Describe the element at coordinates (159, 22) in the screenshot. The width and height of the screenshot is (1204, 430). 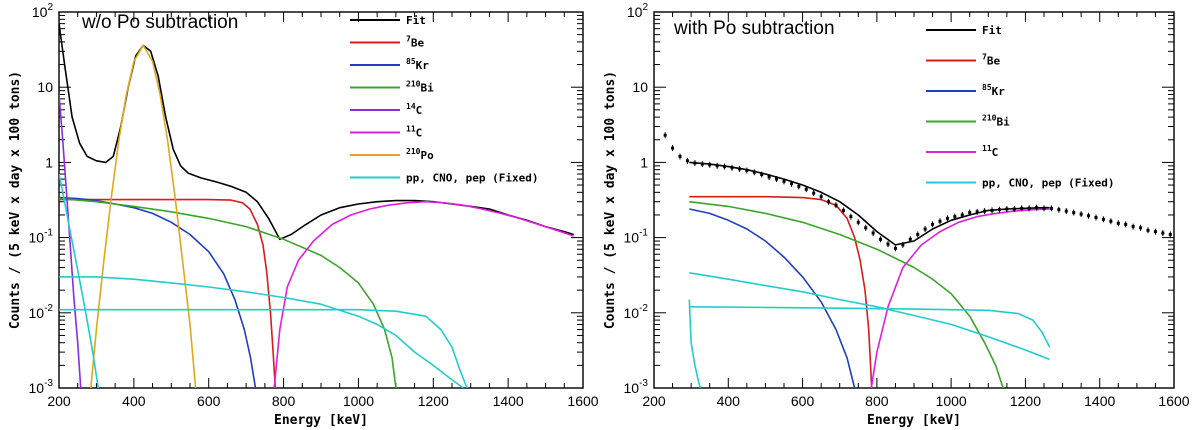
I see `panel-title: w/o Po subtraction` at that location.